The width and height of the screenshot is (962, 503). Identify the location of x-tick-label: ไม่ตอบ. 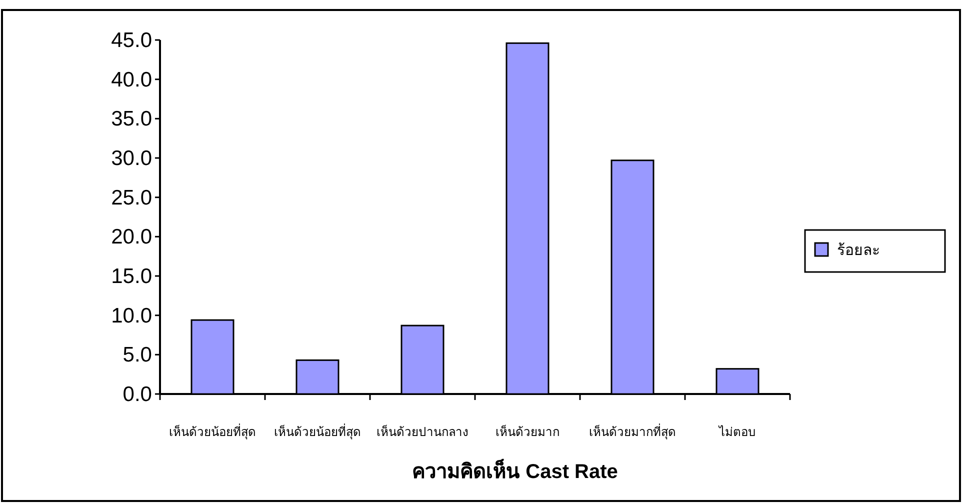
(737, 432).